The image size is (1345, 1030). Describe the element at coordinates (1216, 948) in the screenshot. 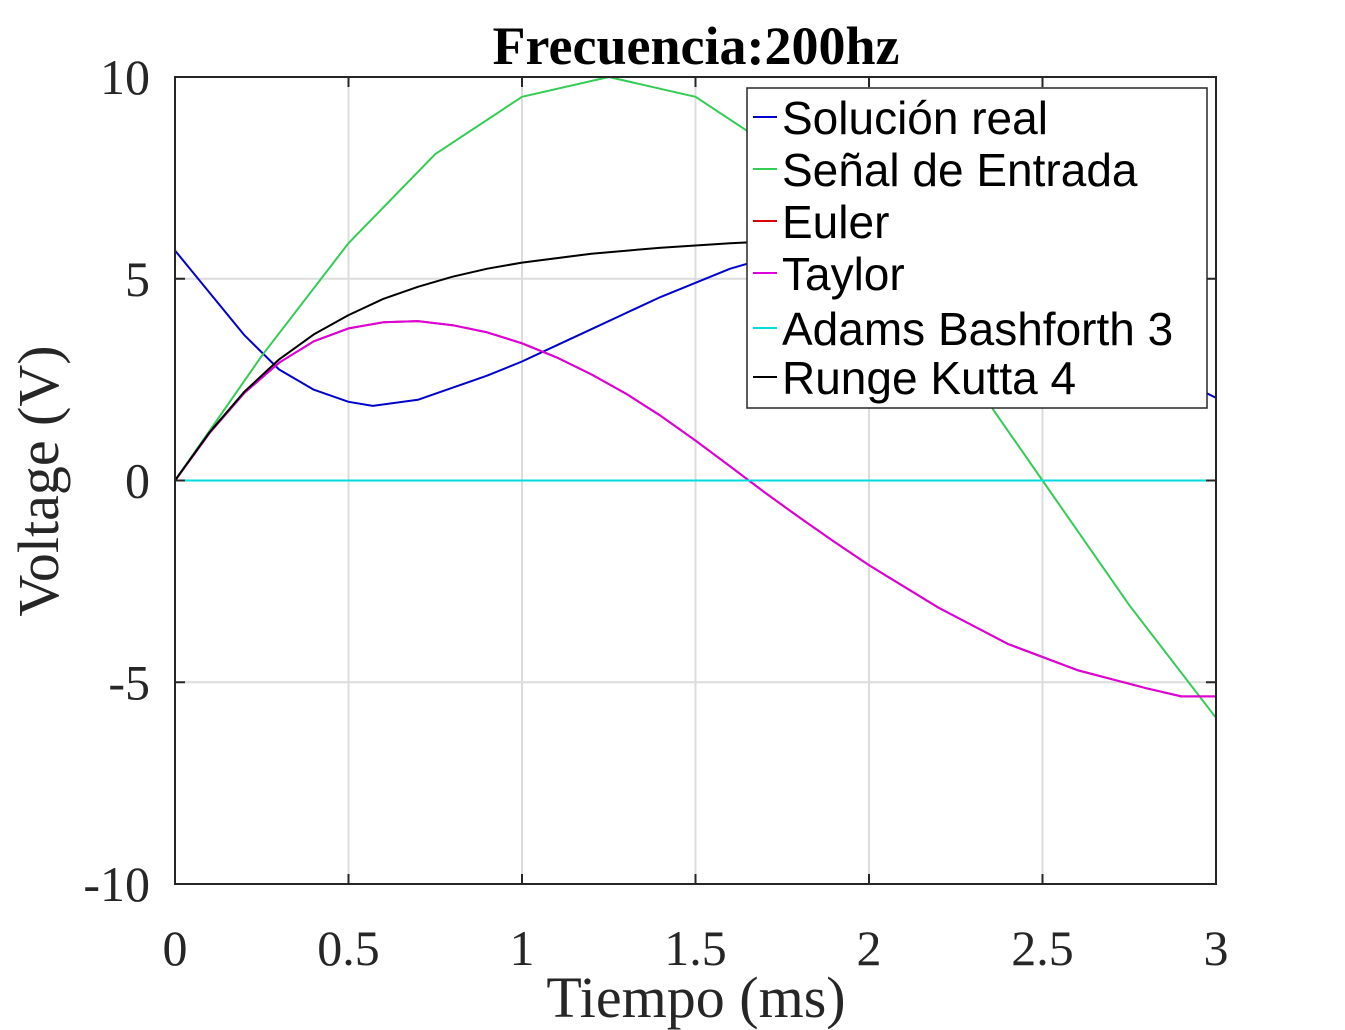

I see `x-tick-label: 3` at that location.